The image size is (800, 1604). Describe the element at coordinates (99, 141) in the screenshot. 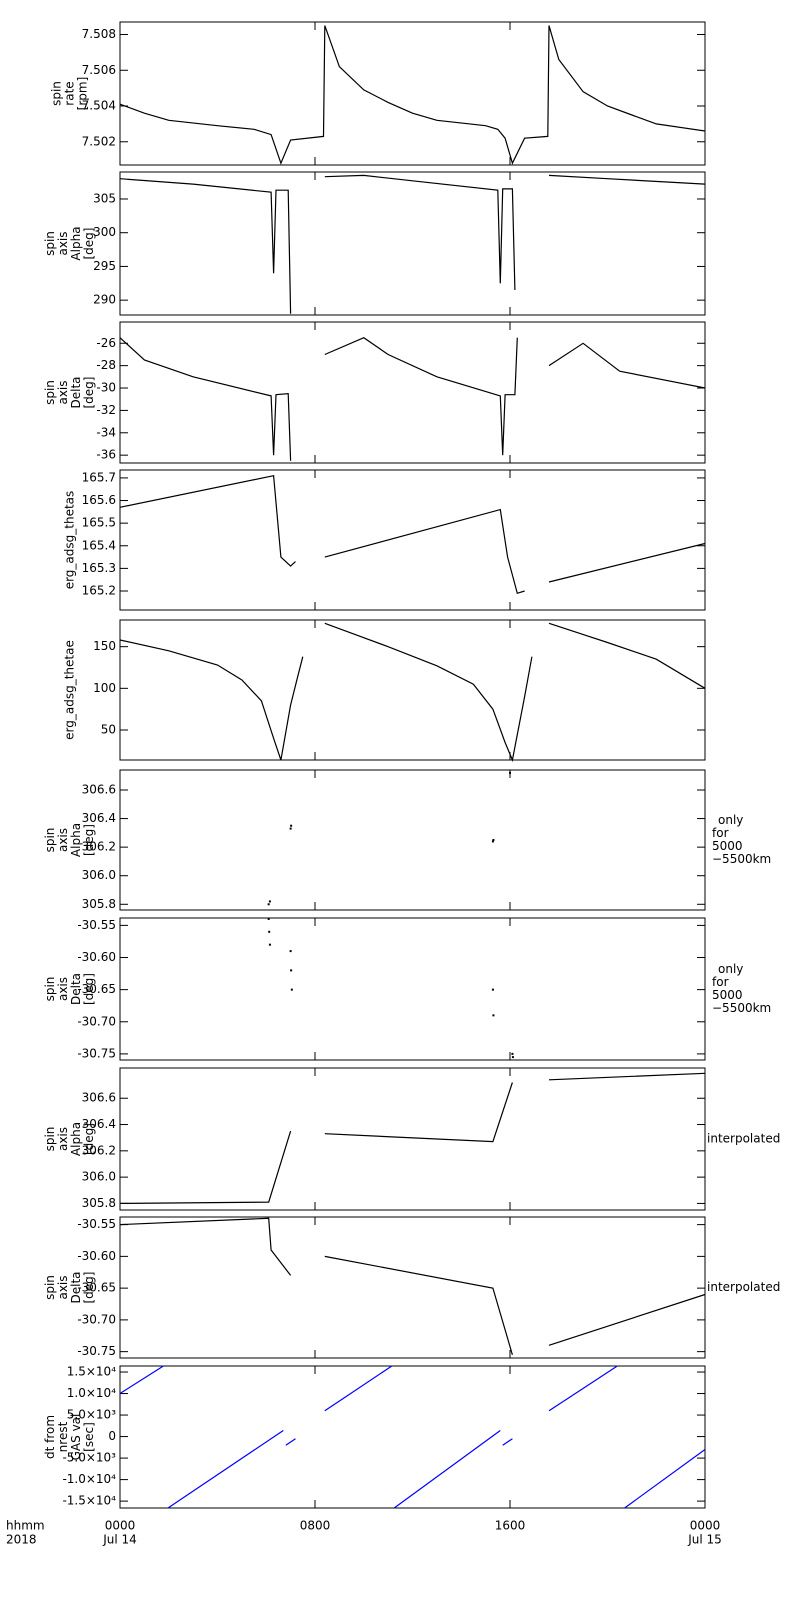

I see `y-tick-label: 7.502` at that location.